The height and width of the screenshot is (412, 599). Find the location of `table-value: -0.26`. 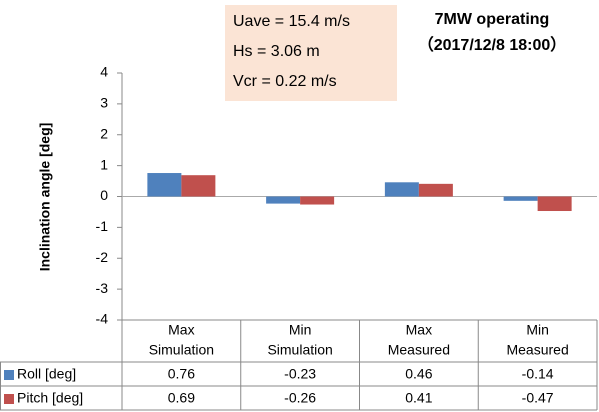

table-value: -0.26 is located at coordinates (300, 398).